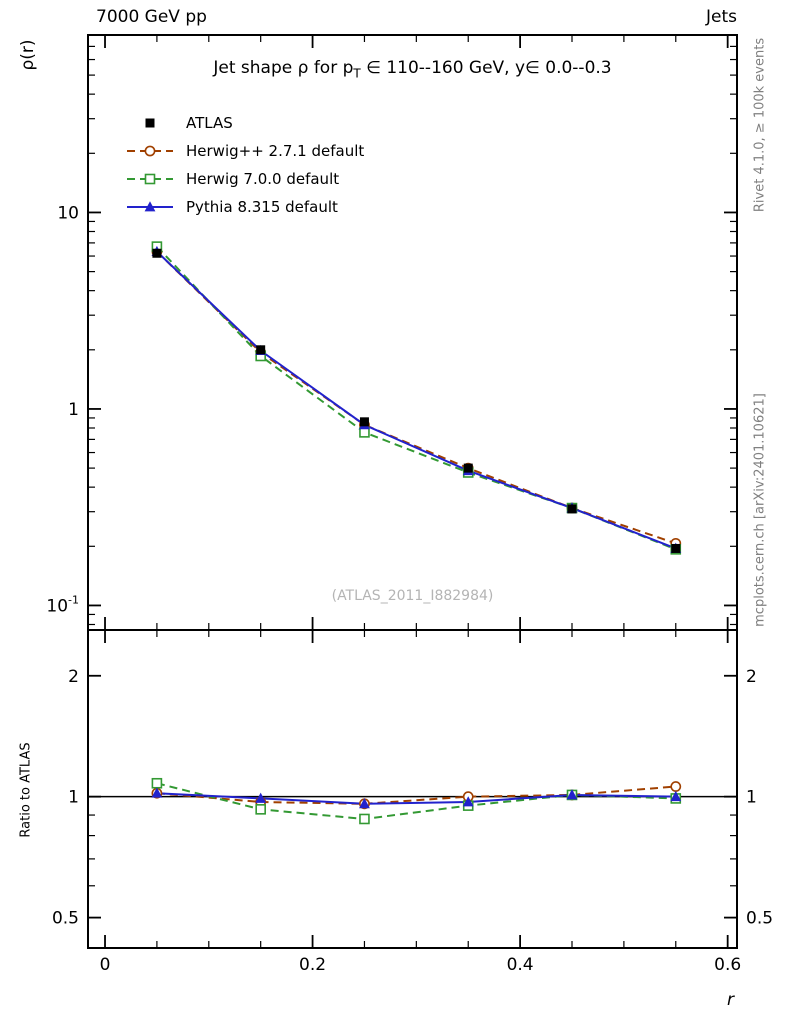 The width and height of the screenshot is (786, 1024). Describe the element at coordinates (150, 179) in the screenshot. I see `herwig7-legend-marker-icon` at that location.